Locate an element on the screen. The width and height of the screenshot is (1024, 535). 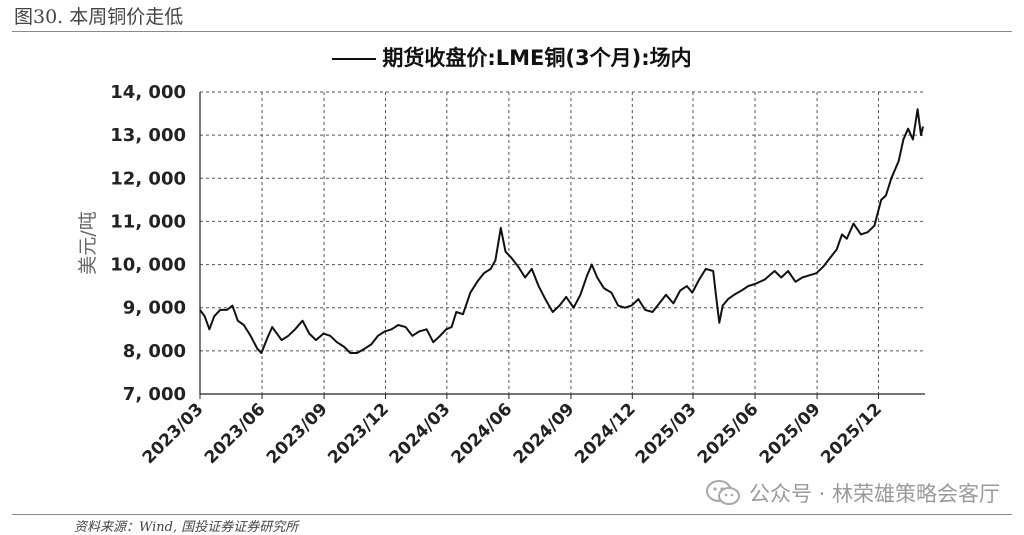
wechat-icon is located at coordinates (722, 492).